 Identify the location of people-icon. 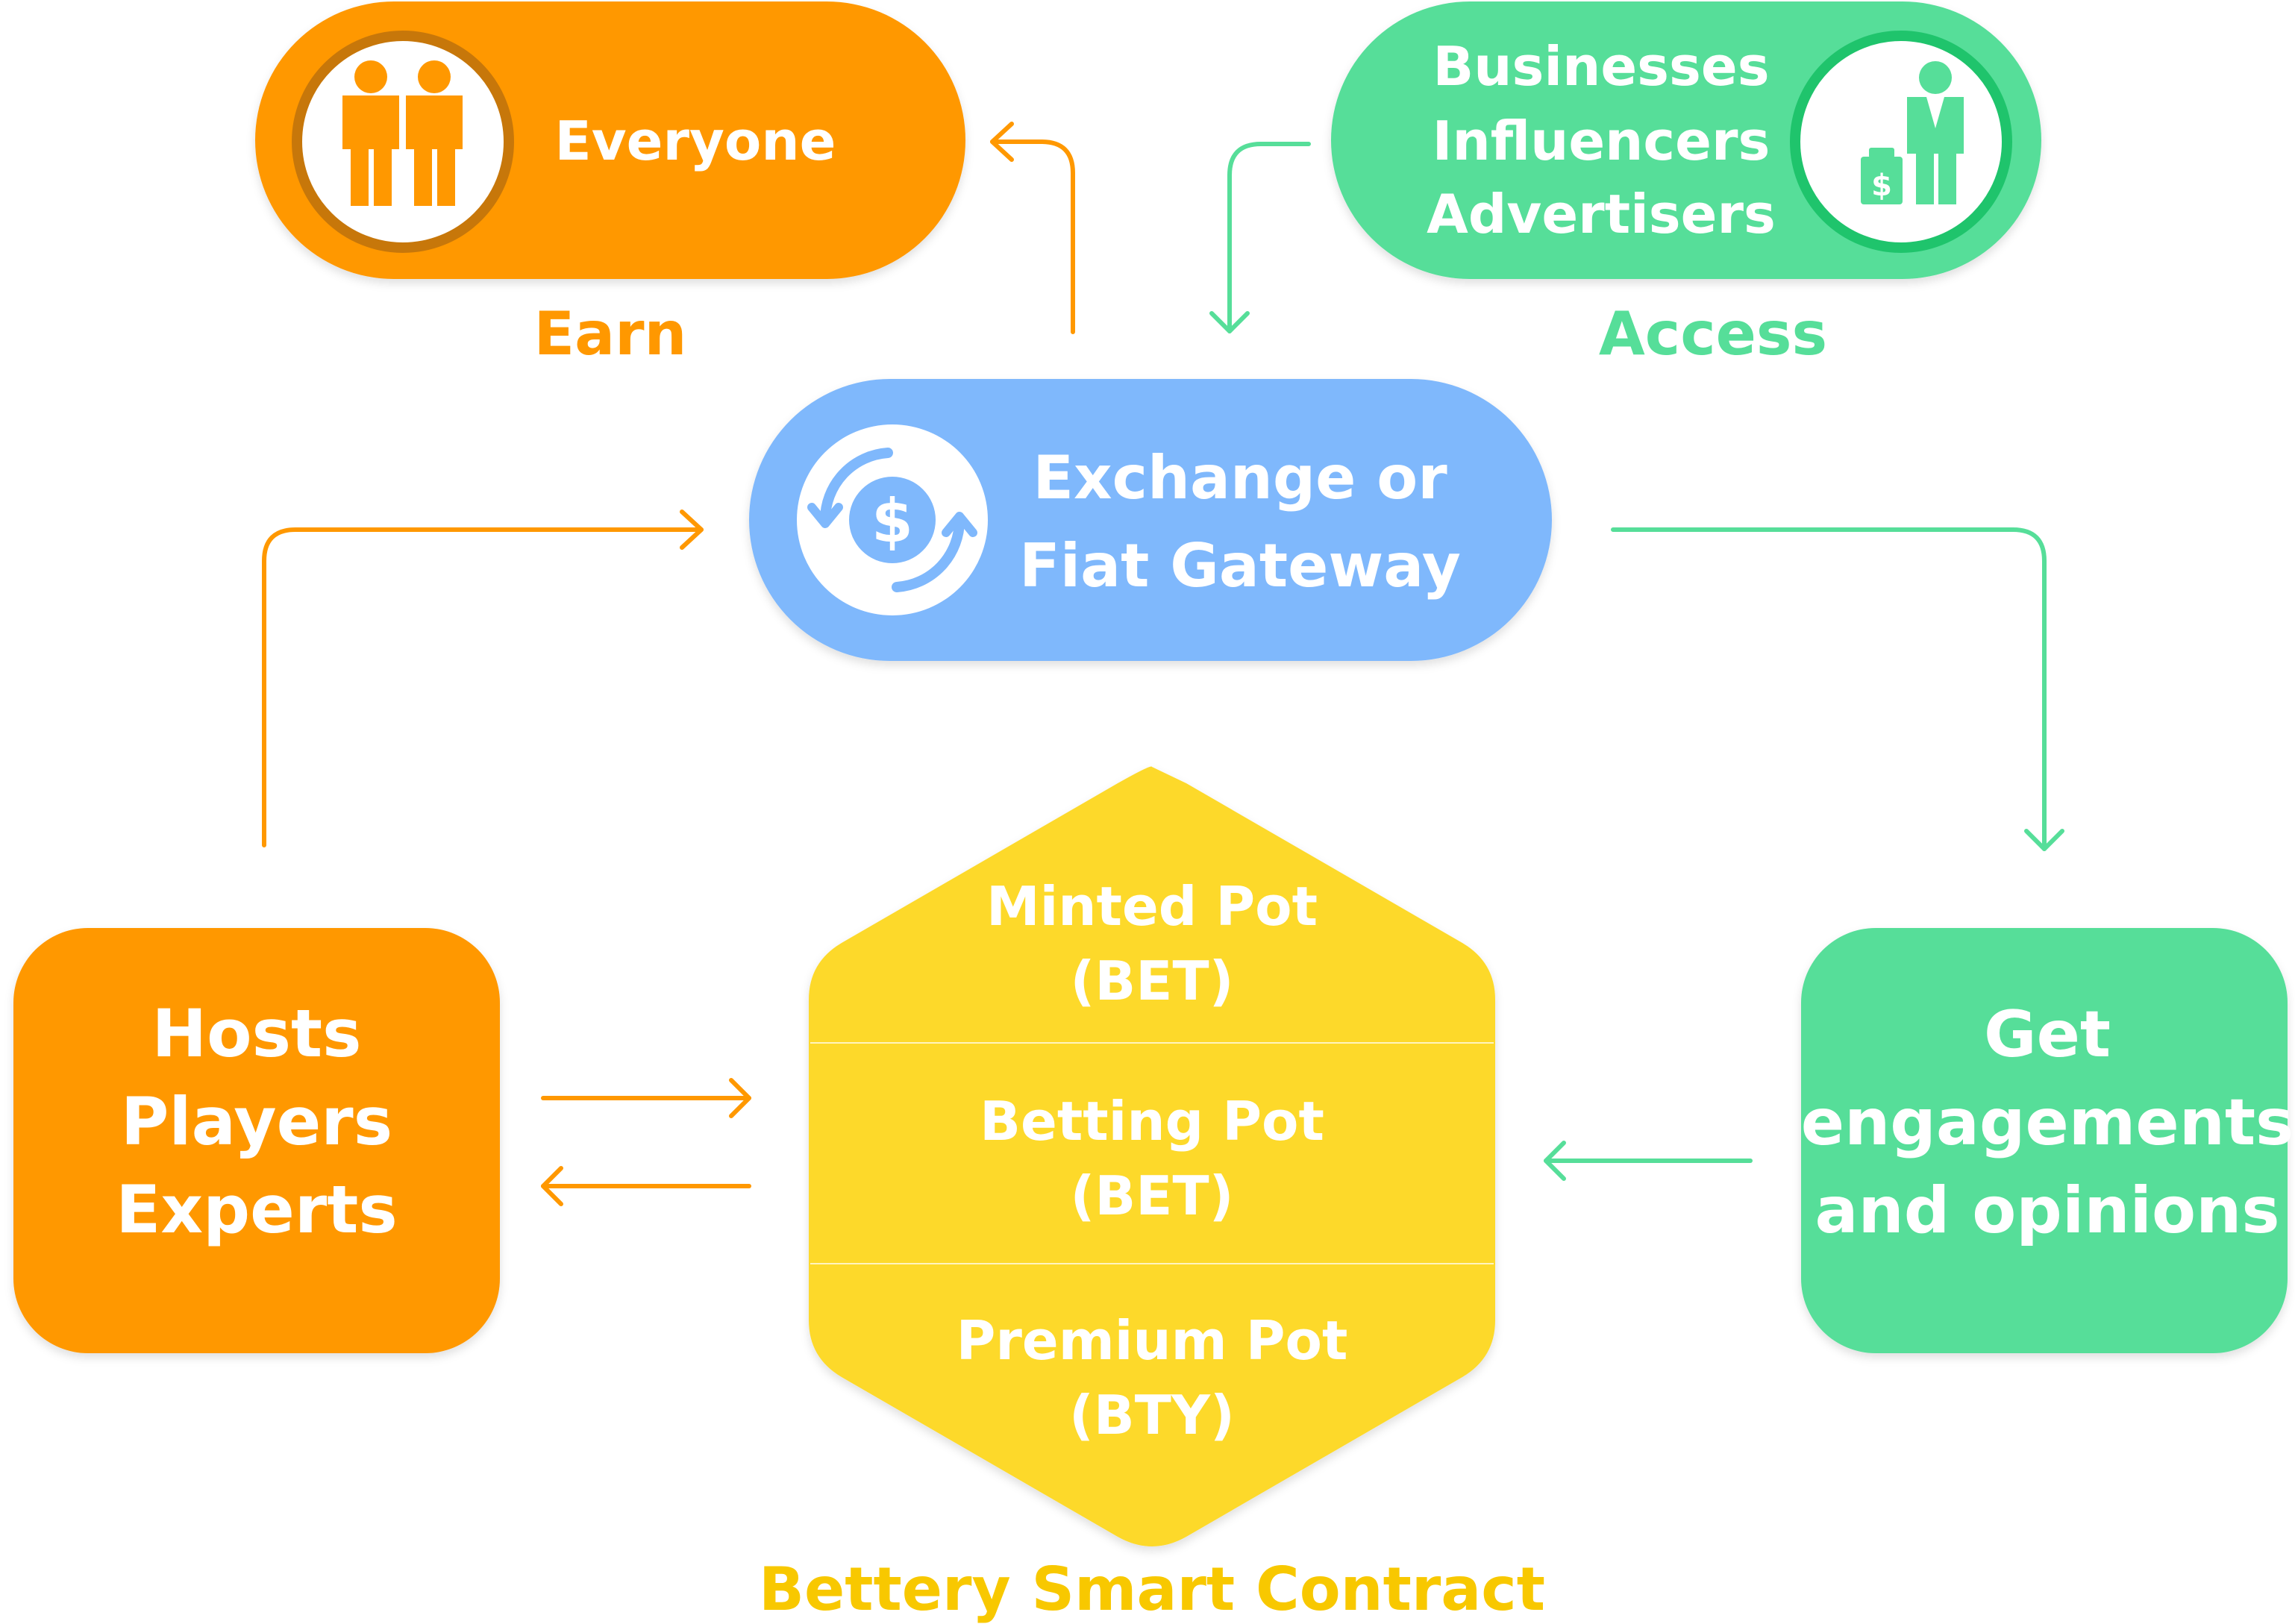
(402, 133).